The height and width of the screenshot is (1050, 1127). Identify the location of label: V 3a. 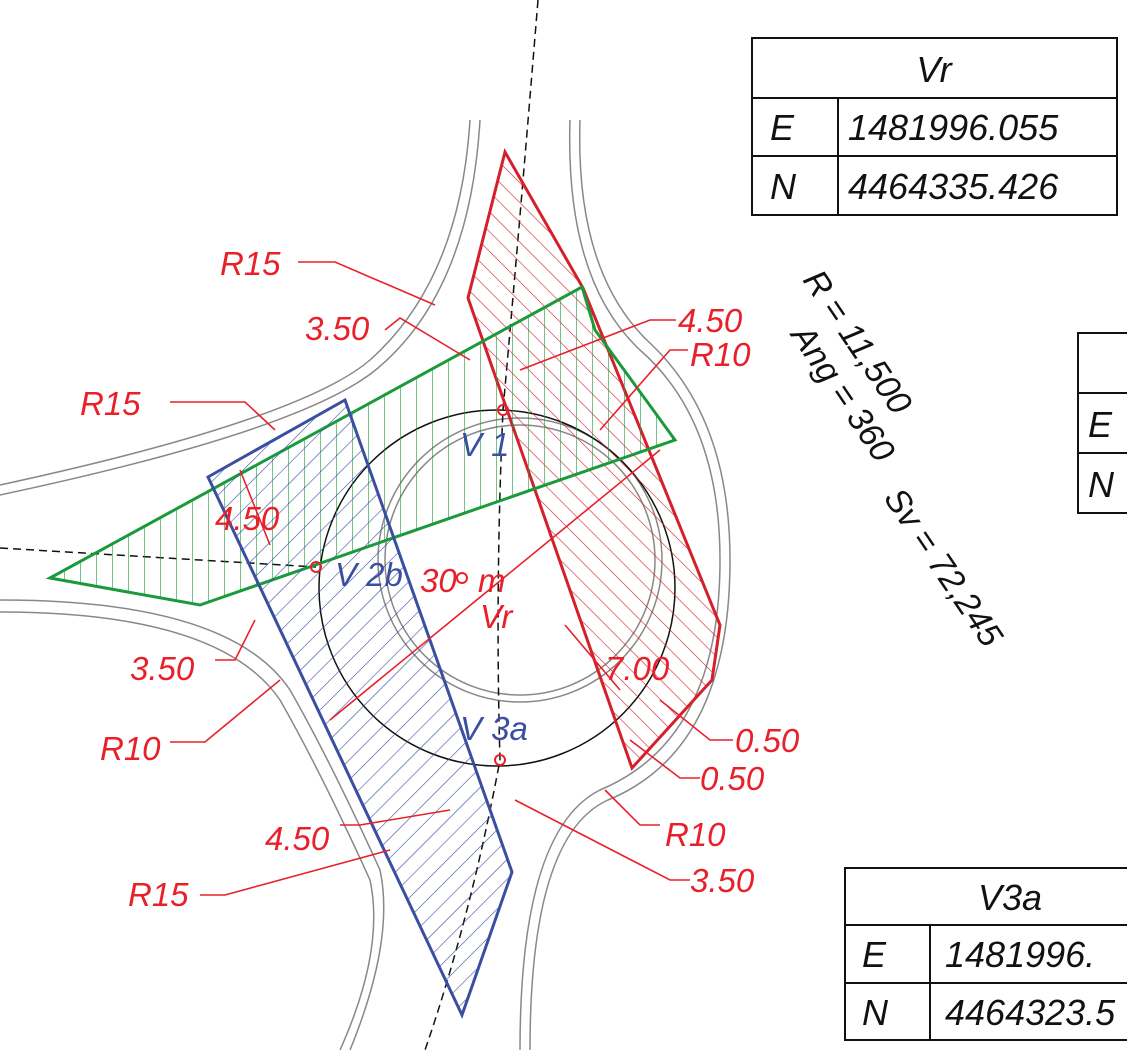
(494, 728).